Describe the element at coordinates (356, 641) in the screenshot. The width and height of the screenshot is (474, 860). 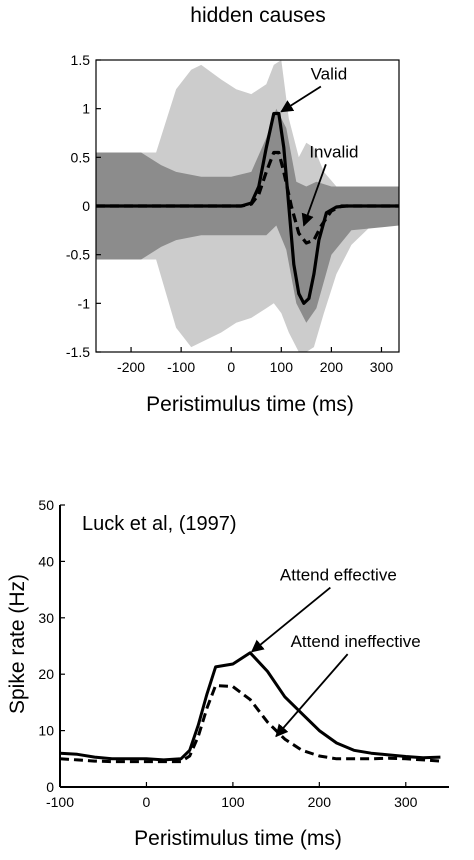
I see `annotation-label: Attend ineffective` at that location.